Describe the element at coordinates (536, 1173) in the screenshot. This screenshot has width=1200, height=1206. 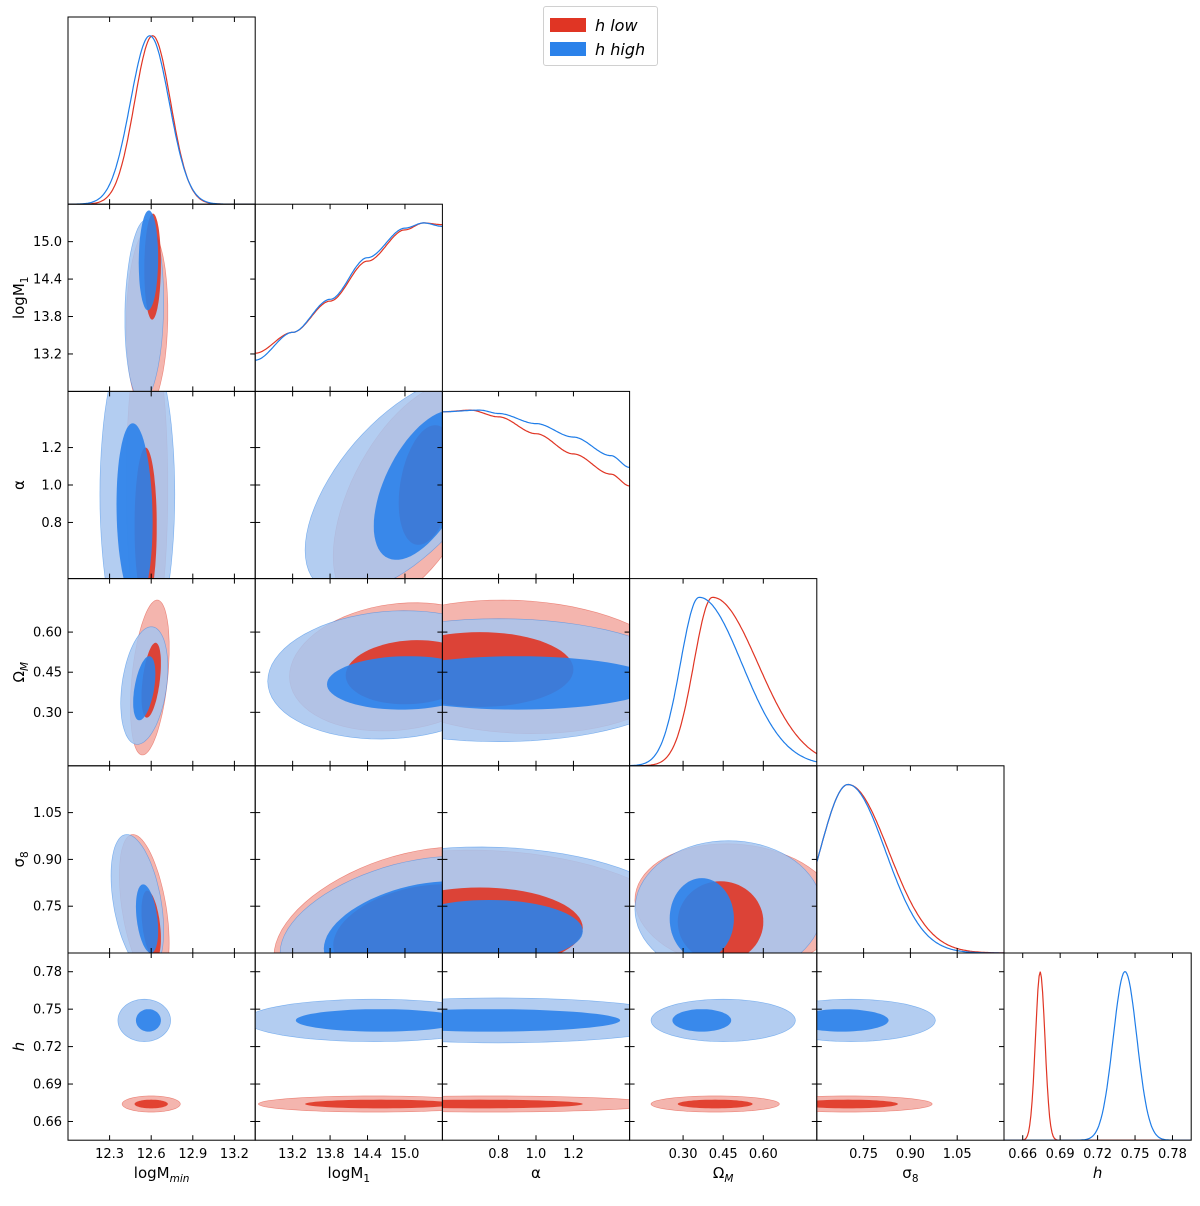
I see `x-axis-label-alpha: α` at that location.